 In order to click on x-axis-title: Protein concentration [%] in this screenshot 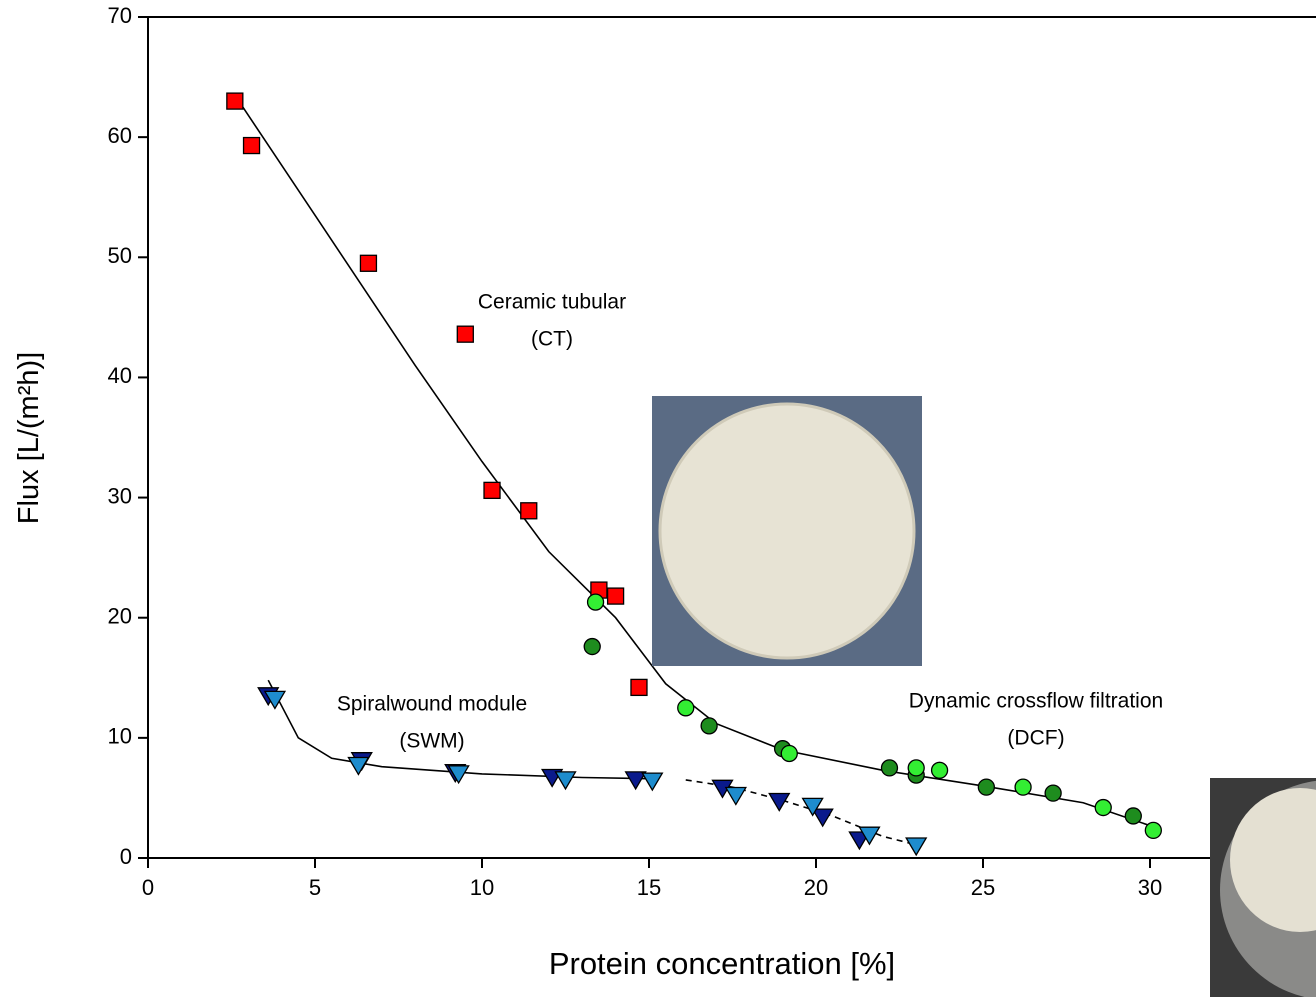, I will do `click(722, 963)`.